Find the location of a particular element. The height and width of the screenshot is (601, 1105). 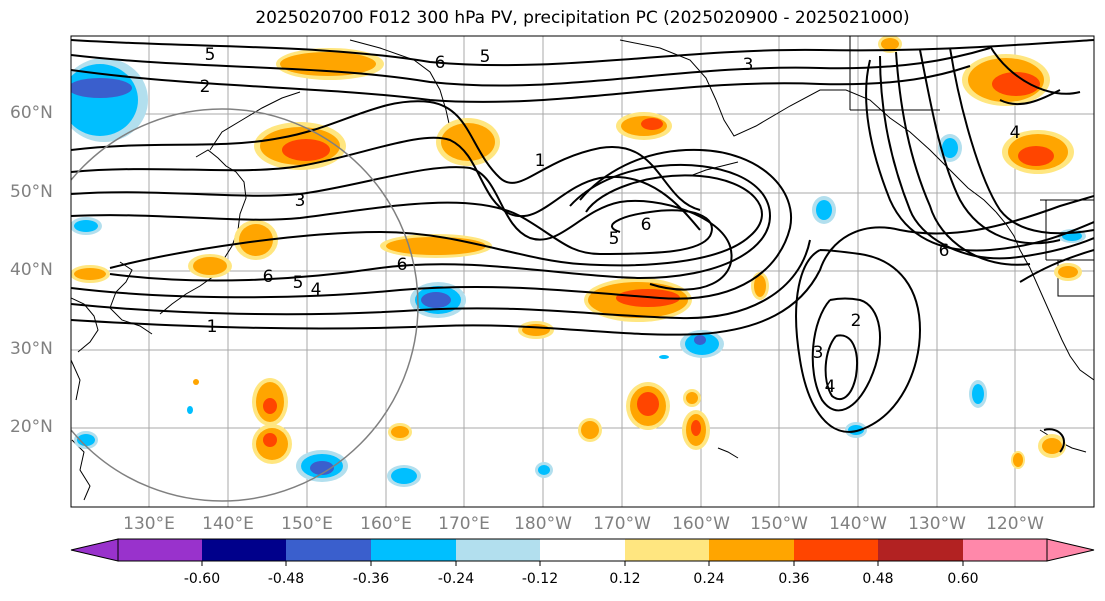

lon-label-150w: 150°W is located at coordinates (779, 524).